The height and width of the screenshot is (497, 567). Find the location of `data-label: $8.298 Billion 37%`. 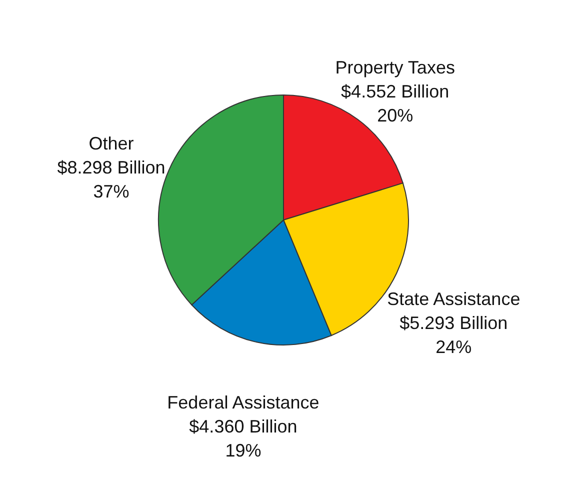

data-label: $8.298 Billion 37% is located at coordinates (111, 180).